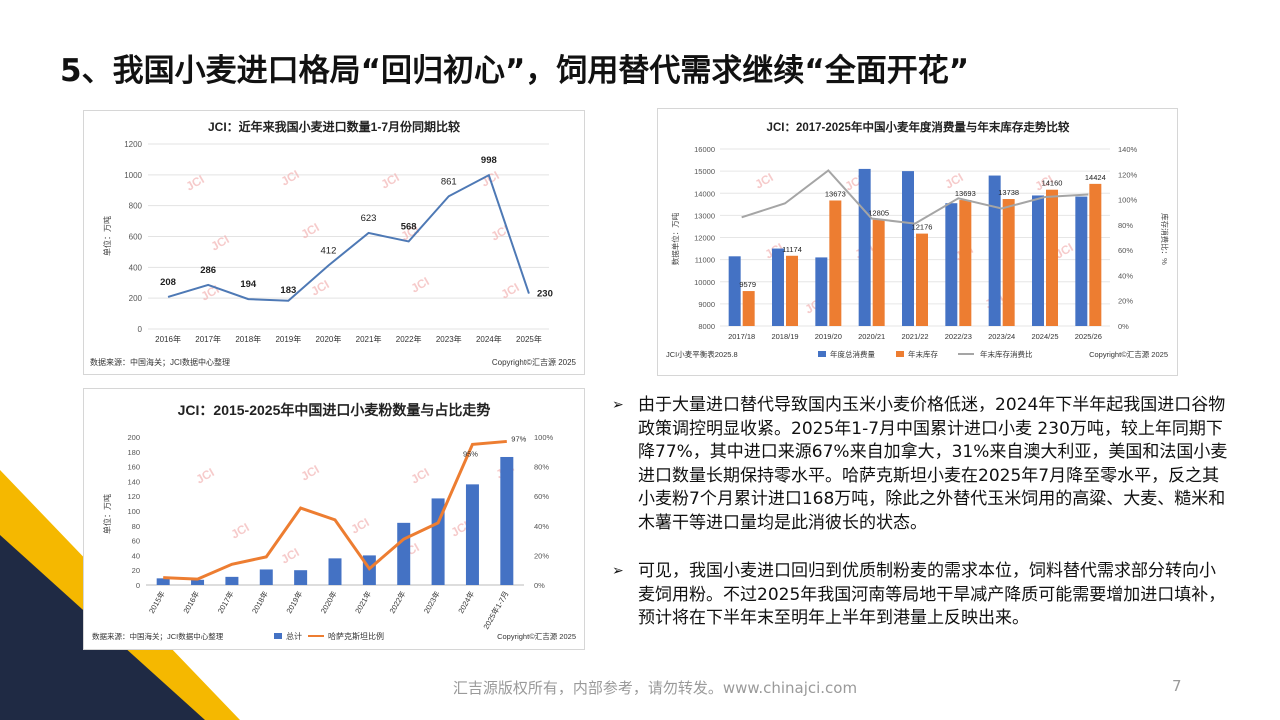 The image size is (1280, 720). What do you see at coordinates (958, 336) in the screenshot?
I see `chart2-xtick: 2022/23` at bounding box center [958, 336].